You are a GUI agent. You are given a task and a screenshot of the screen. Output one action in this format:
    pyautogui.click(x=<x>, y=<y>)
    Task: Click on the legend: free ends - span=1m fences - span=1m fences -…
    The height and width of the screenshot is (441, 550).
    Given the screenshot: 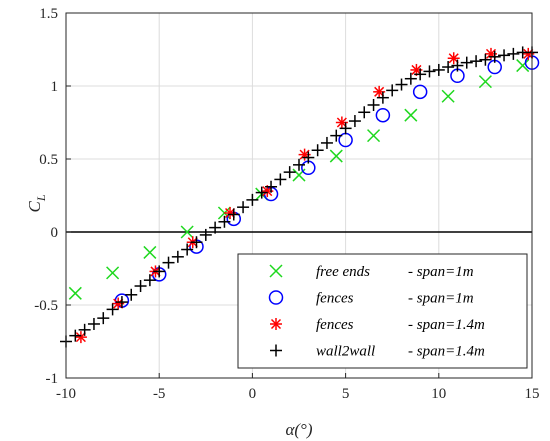 What is the action you would take?
    pyautogui.click(x=382, y=311)
    